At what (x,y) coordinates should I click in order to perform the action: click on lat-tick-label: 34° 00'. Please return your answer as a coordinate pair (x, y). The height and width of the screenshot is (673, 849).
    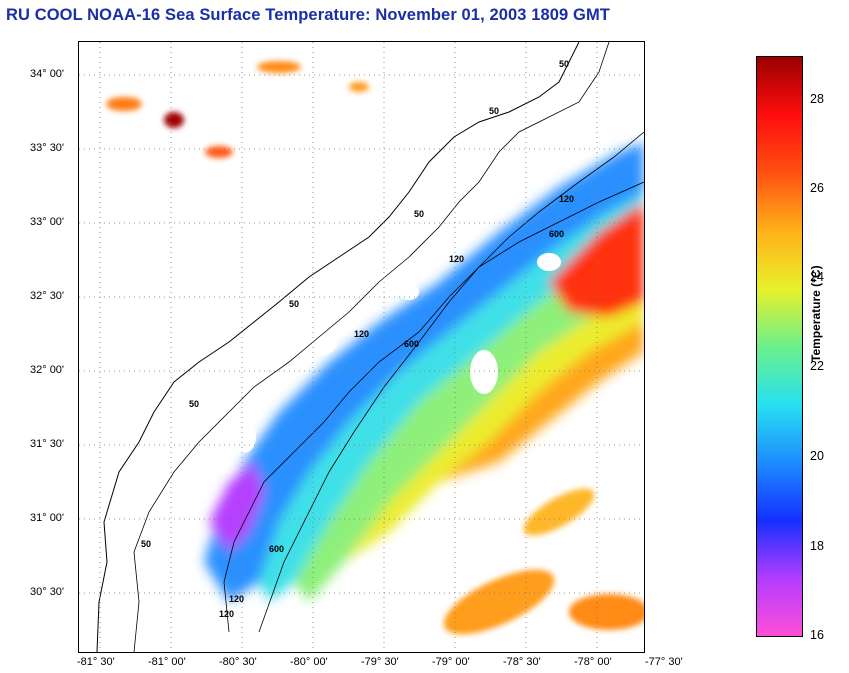
    Looking at the image, I should click on (47, 74).